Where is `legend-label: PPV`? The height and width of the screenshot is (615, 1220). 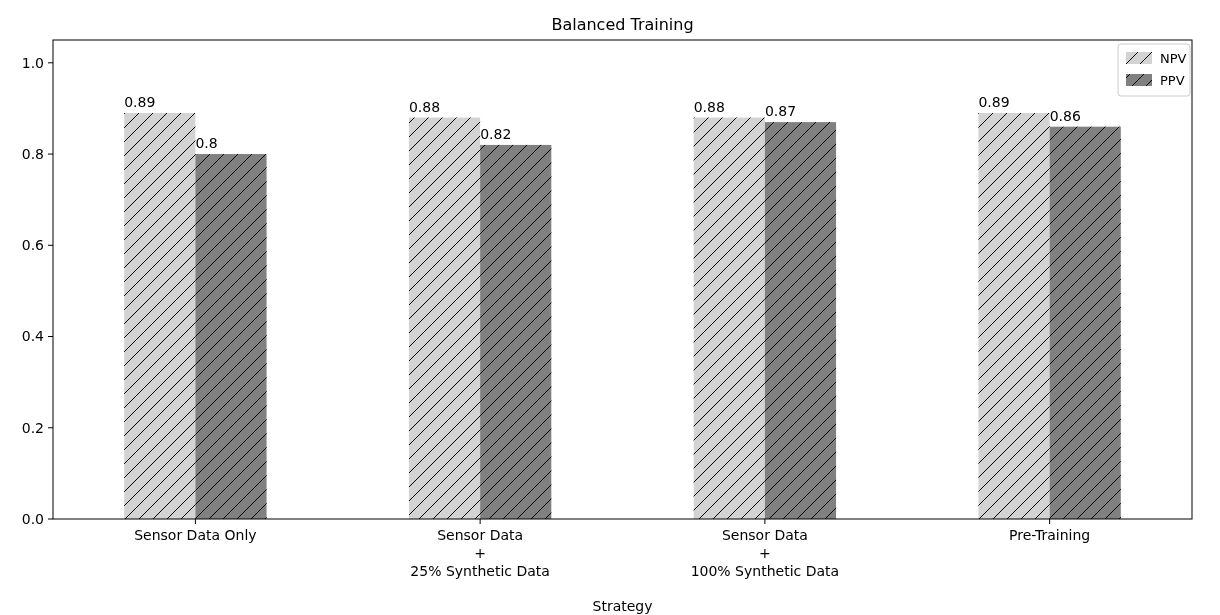 legend-label: PPV is located at coordinates (1172, 80).